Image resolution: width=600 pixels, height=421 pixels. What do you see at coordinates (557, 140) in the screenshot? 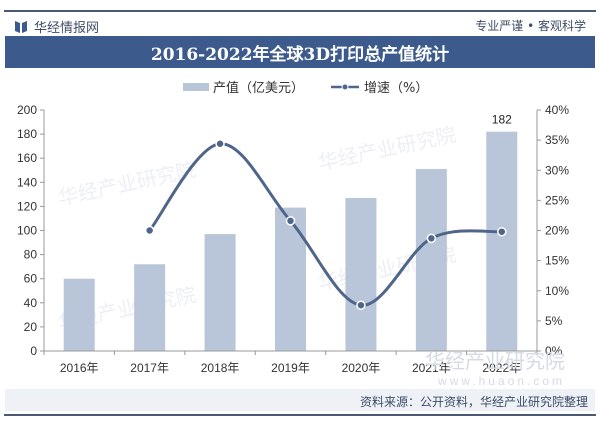
I see `y2-tick-label: 35%` at bounding box center [557, 140].